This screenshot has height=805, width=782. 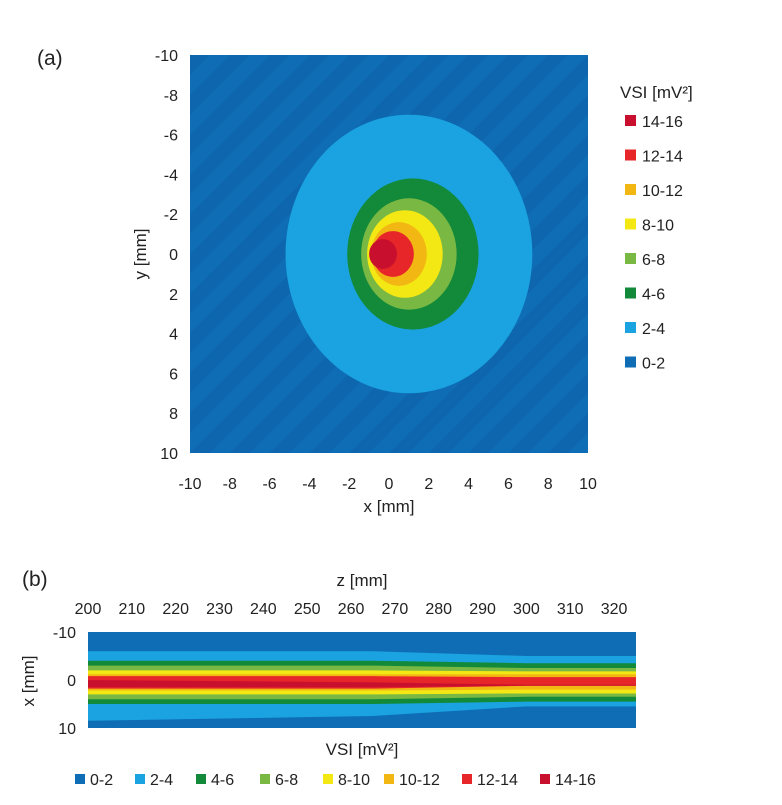 I want to click on legend-label-6-8: 6-8, so click(x=653, y=260).